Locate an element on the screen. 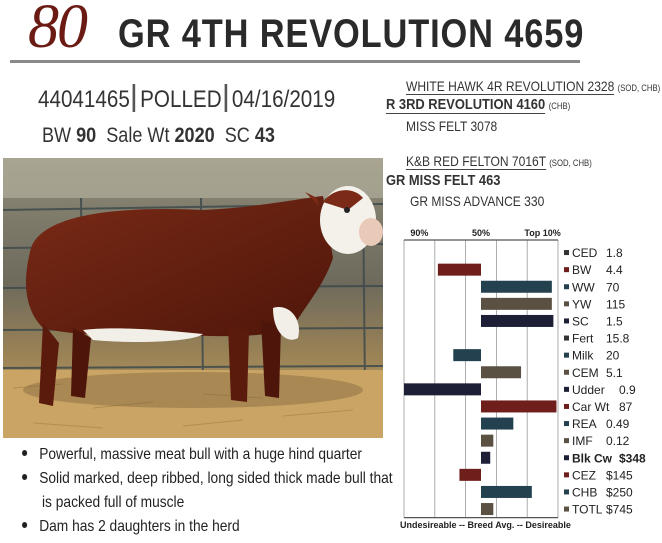 This screenshot has width=662, height=543. identification-line: 44041465 POLLED 04/16/2019 is located at coordinates (186, 99).